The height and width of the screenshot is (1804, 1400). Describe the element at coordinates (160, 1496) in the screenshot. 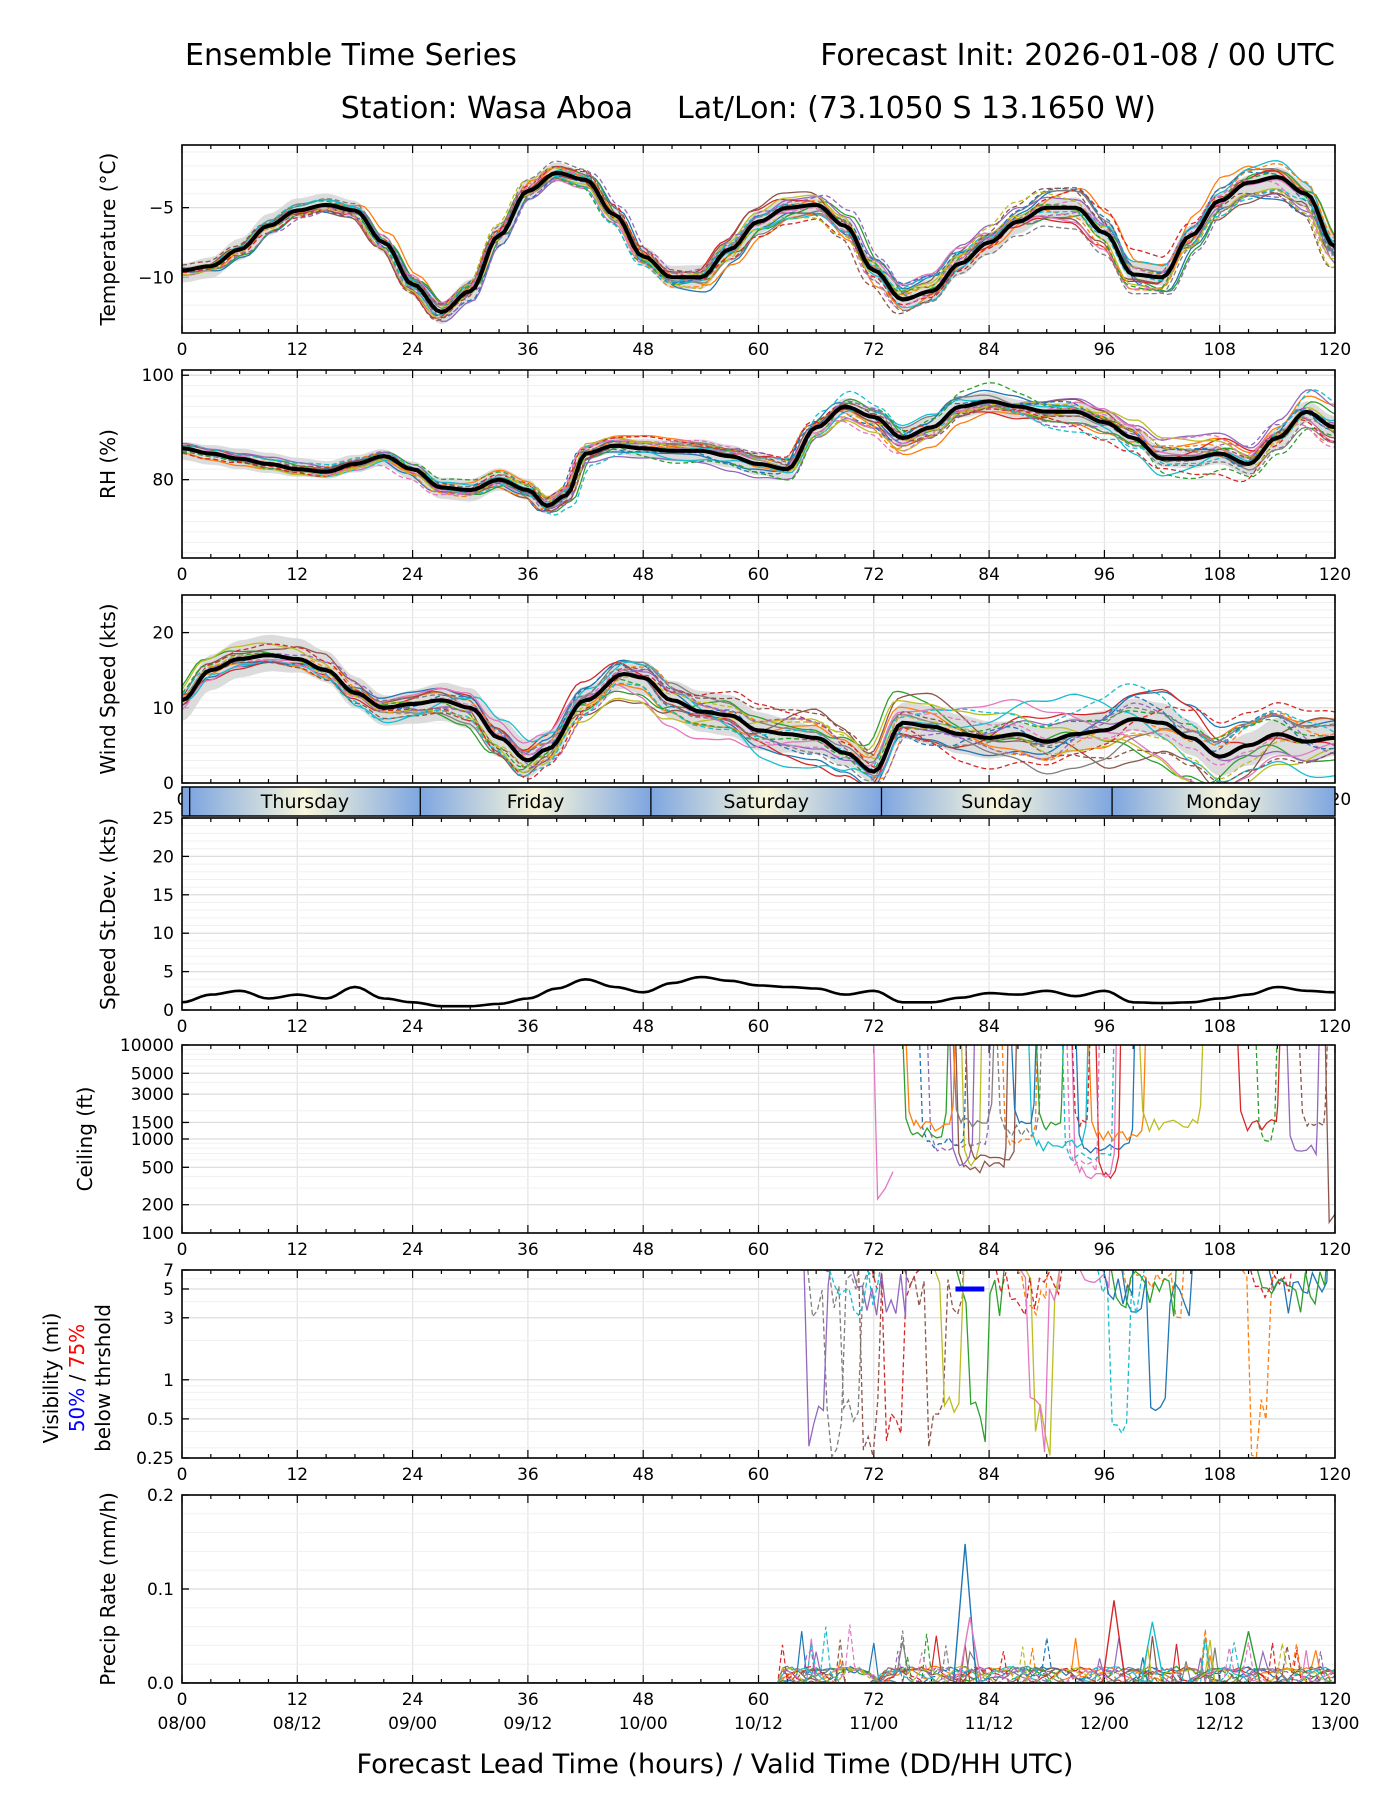

I see `y-tick-label: 0.2` at that location.